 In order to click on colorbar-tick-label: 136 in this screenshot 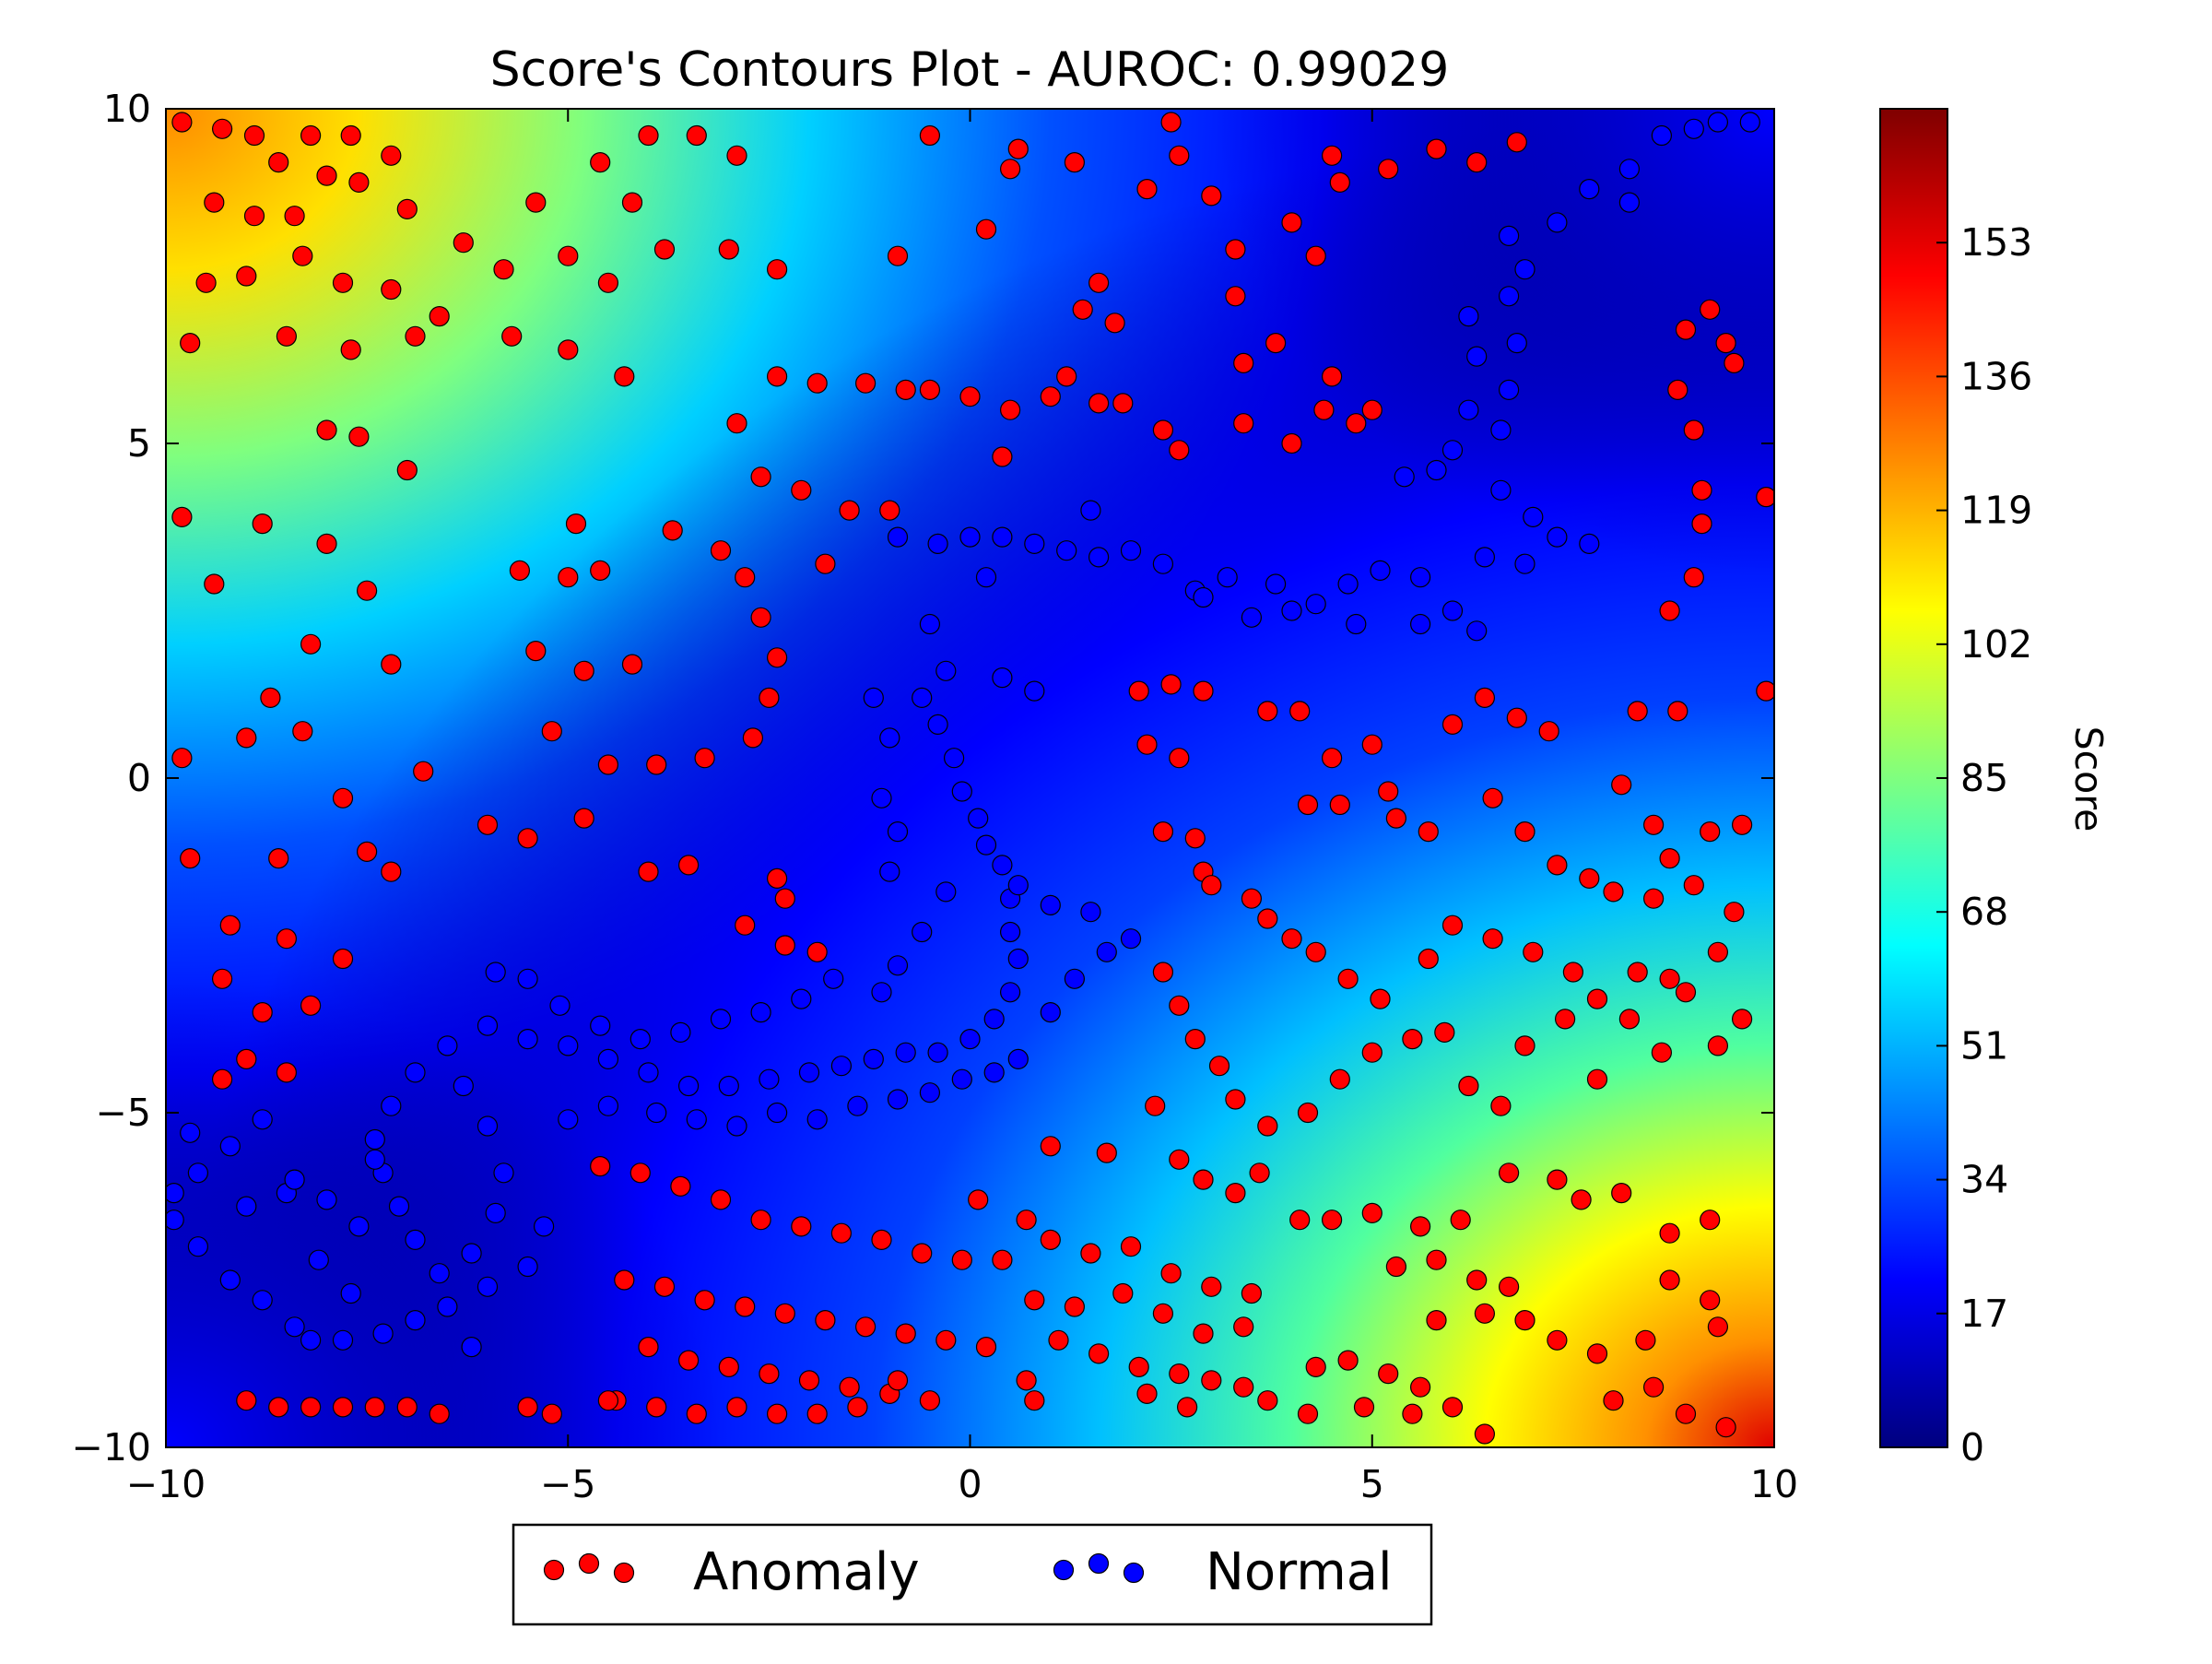, I will do `click(1996, 376)`.